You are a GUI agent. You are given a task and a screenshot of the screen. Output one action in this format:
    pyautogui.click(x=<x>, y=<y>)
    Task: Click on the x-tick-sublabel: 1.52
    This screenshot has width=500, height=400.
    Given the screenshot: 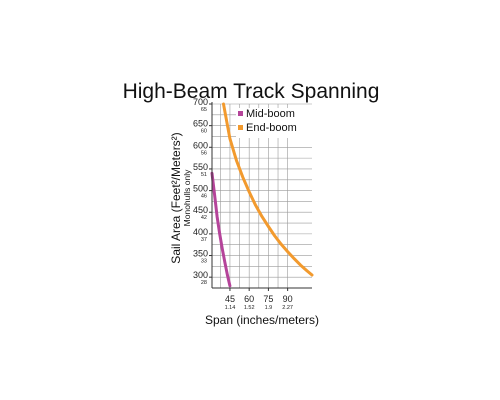 What is the action you would take?
    pyautogui.click(x=249, y=308)
    